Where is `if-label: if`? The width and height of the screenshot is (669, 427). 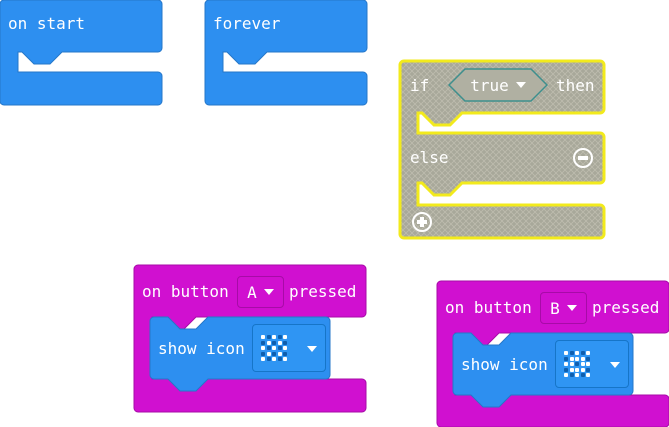
if-label: if is located at coordinates (420, 85).